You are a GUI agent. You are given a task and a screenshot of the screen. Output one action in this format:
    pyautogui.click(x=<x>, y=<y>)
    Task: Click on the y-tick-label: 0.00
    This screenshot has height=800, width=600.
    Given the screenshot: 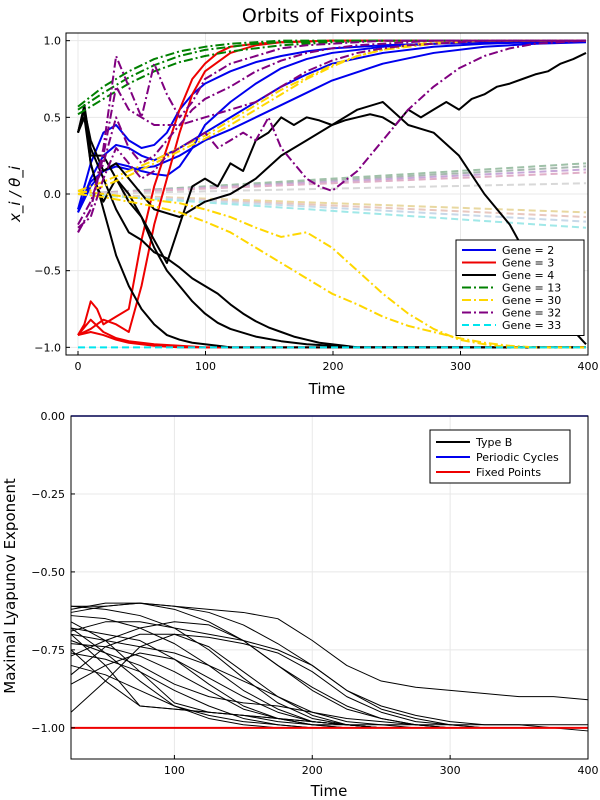 What is the action you would take?
    pyautogui.click(x=53, y=416)
    